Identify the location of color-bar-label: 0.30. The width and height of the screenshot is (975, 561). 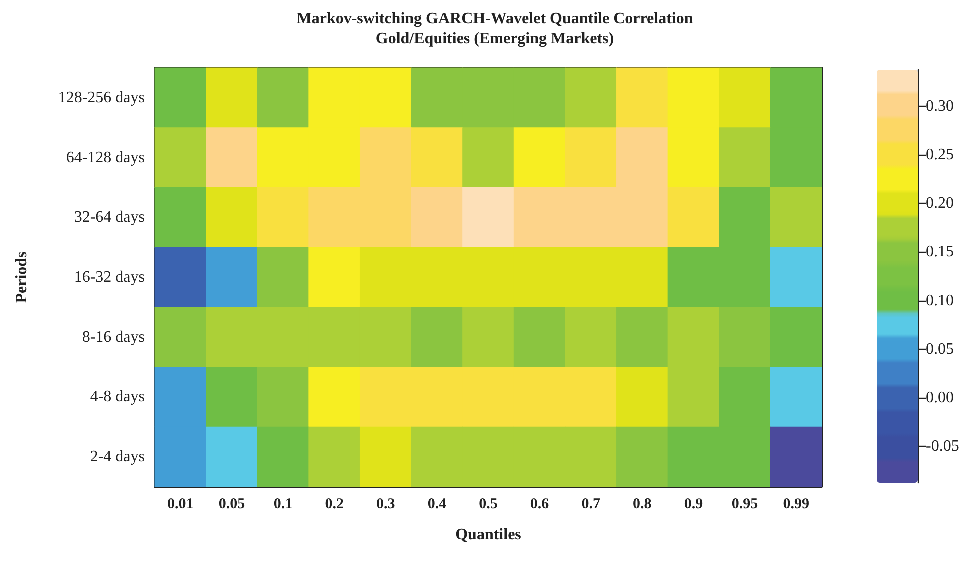
(940, 106).